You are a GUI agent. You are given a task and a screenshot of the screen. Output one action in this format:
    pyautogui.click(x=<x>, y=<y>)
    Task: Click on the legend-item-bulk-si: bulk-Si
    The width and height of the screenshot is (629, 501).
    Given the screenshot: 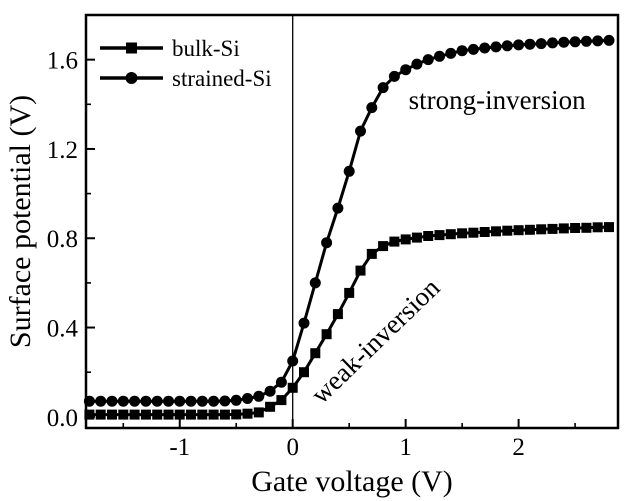 What is the action you would take?
    pyautogui.click(x=170, y=48)
    